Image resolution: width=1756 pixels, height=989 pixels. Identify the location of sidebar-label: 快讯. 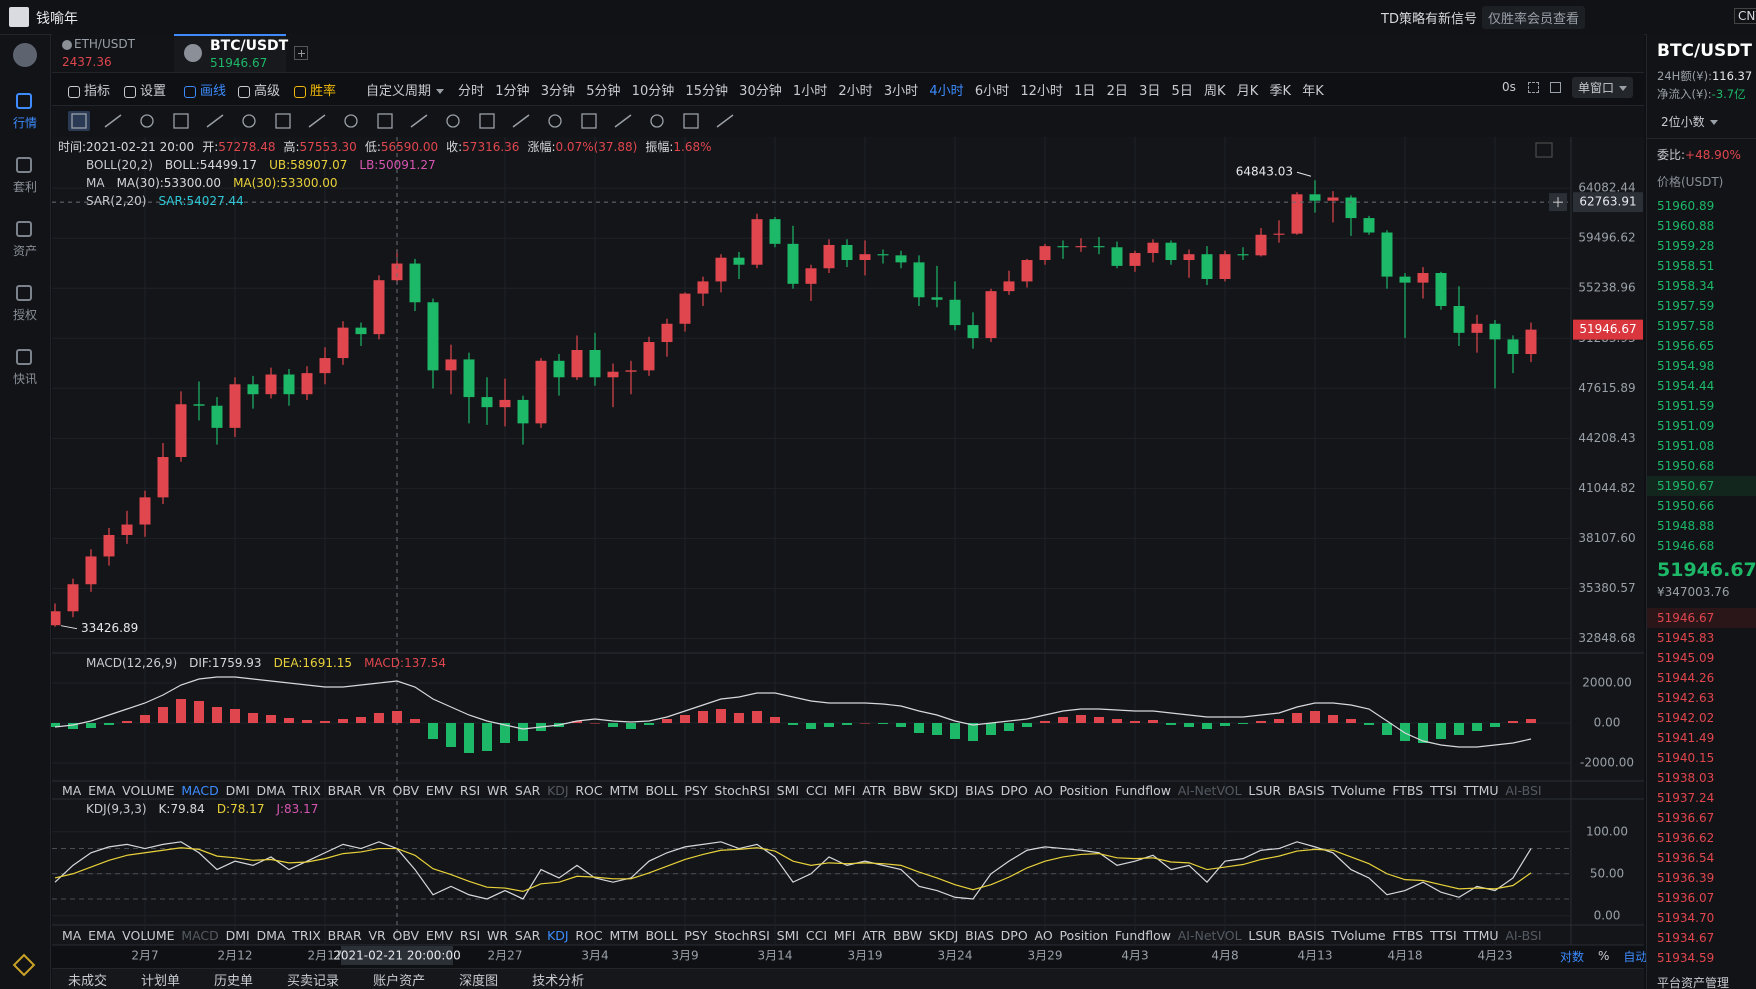
(24, 379).